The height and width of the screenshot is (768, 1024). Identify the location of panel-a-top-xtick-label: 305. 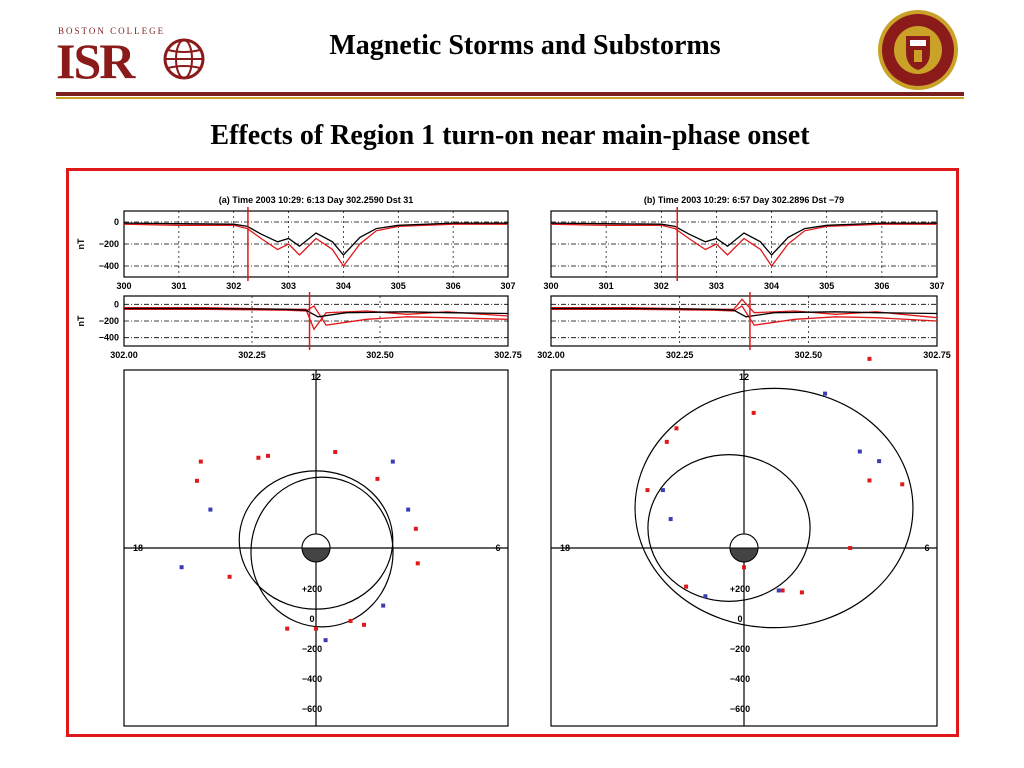
(398, 286).